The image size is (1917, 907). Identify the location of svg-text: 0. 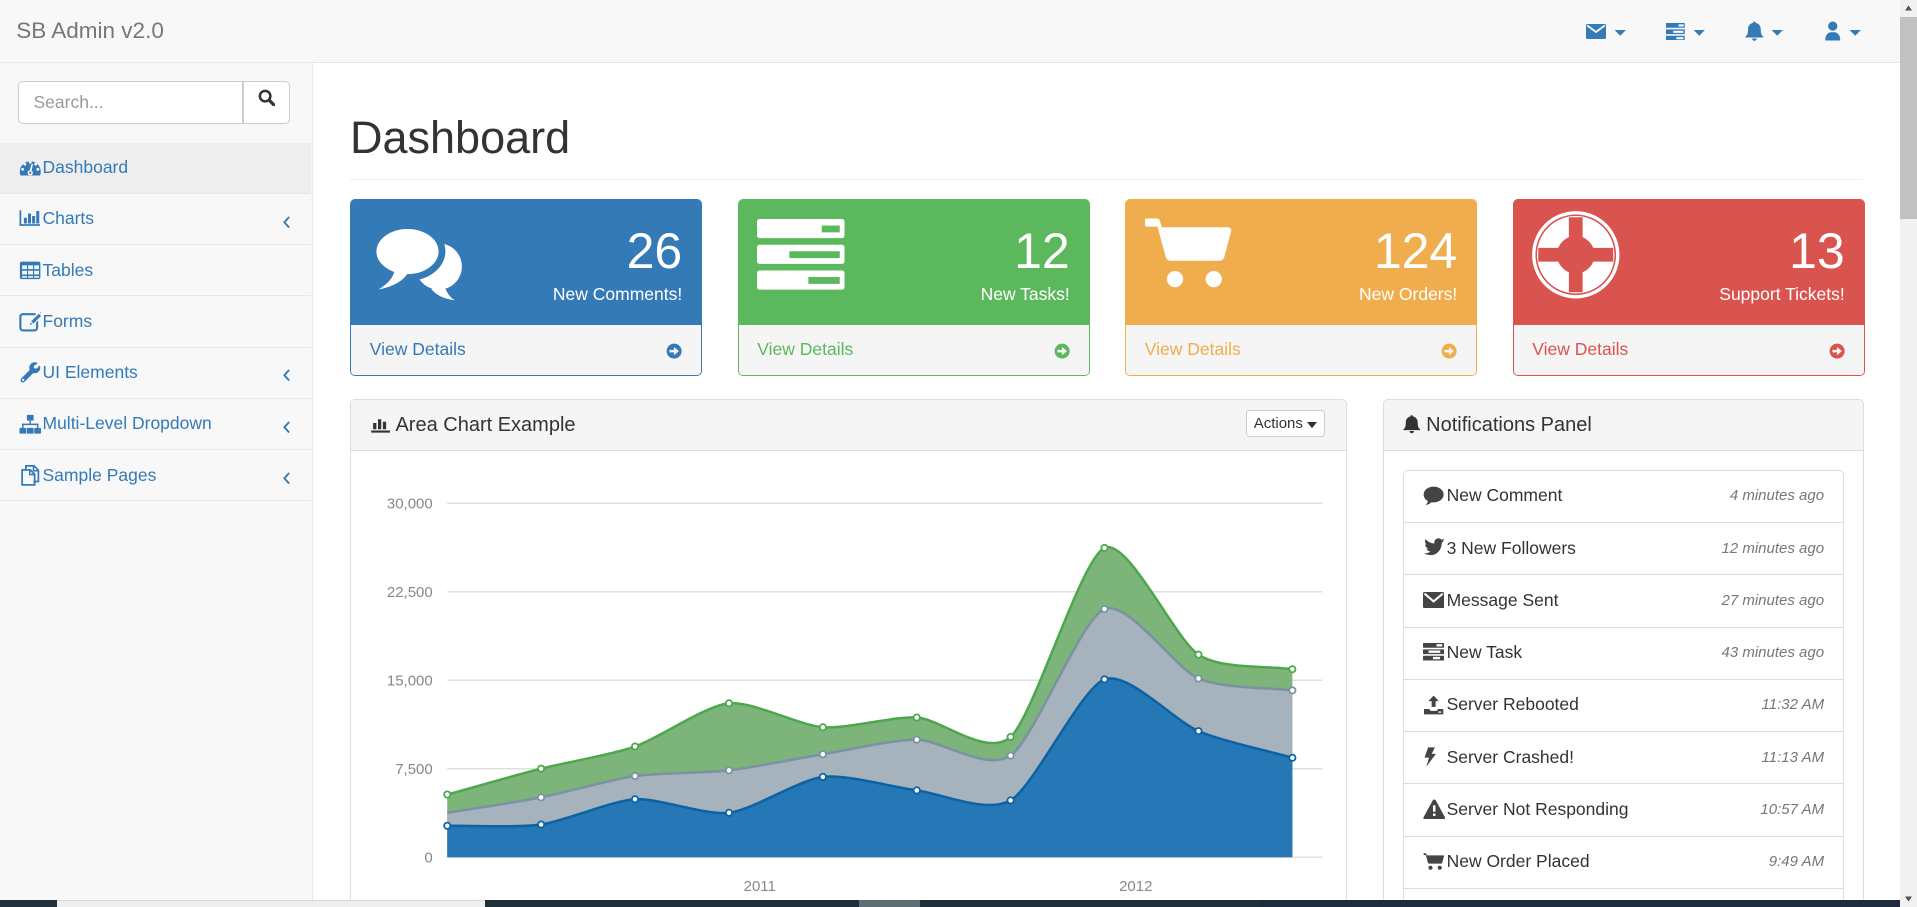
(428, 858).